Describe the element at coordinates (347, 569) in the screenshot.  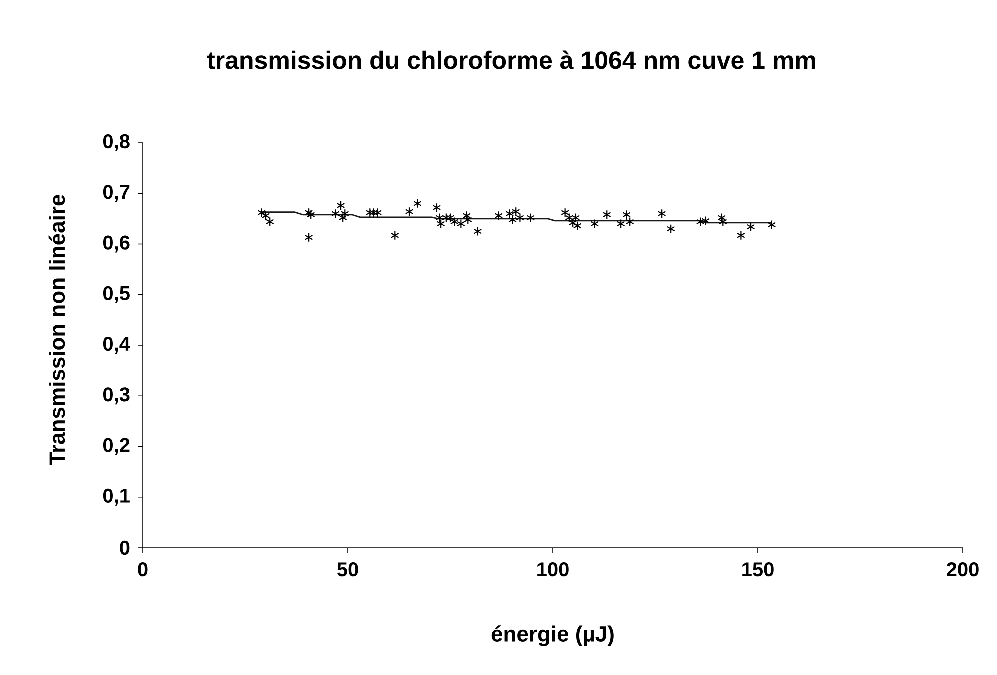
I see `x-tick-label: 50` at that location.